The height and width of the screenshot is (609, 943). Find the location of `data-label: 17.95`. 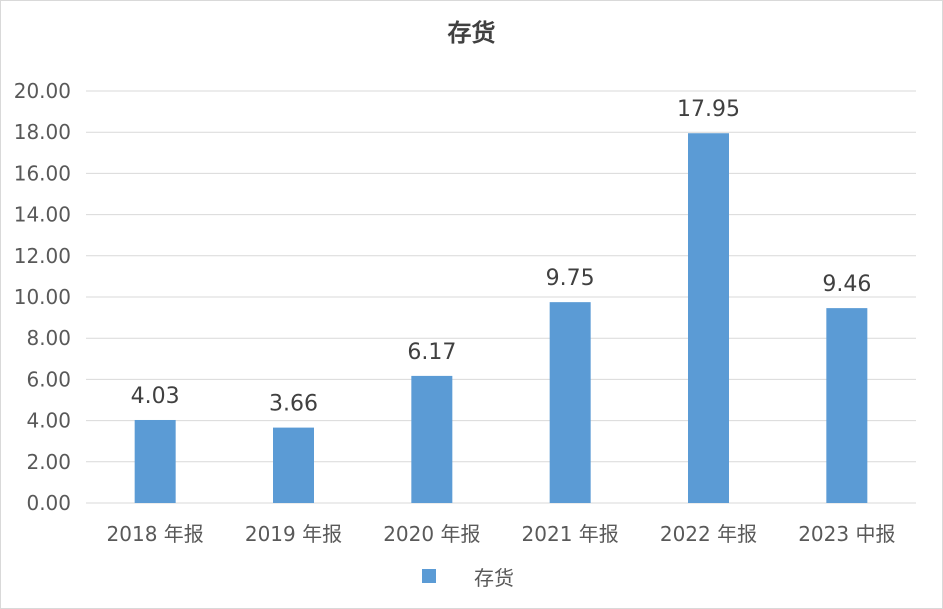

data-label: 17.95 is located at coordinates (708, 109).